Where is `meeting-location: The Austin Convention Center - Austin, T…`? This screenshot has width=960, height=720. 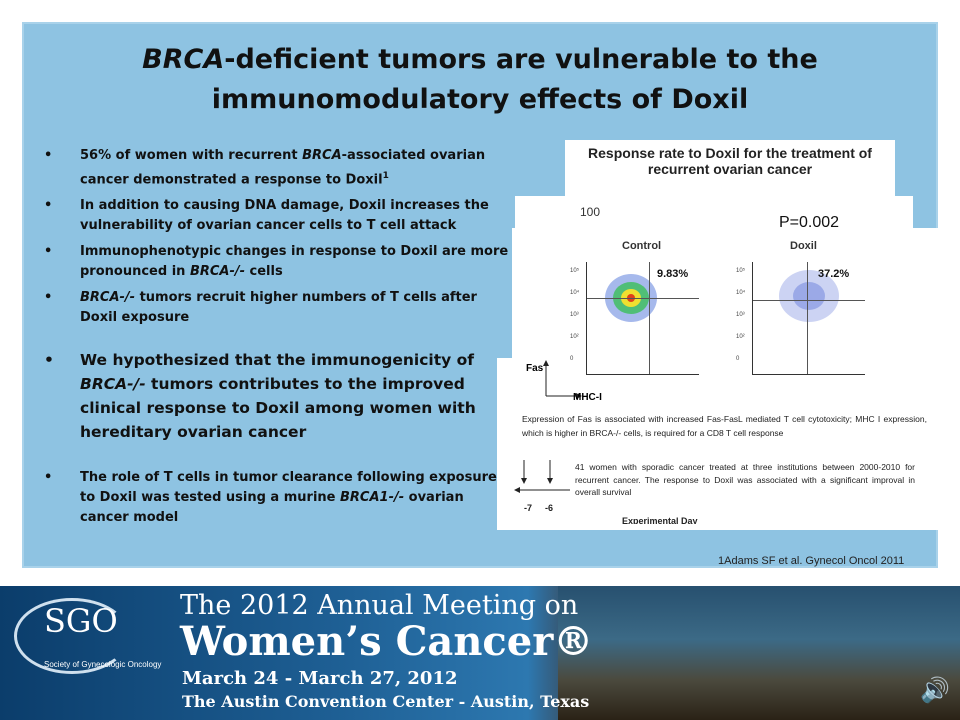
meeting-location: The Austin Convention Center - Austin, T… is located at coordinates (386, 701).